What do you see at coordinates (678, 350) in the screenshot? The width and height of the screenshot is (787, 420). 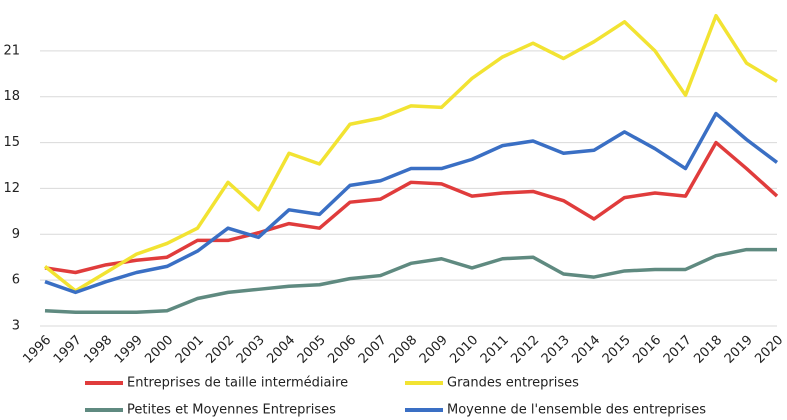 I see `x-tick-label: 2017` at bounding box center [678, 350].